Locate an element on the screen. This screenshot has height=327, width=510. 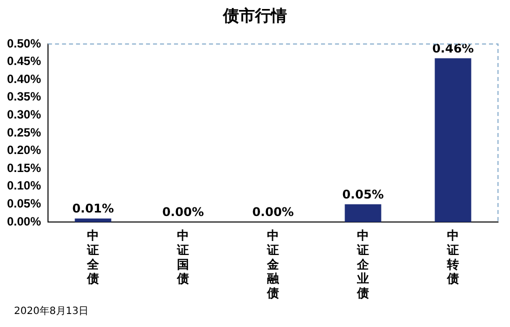
data-label: 0.01% is located at coordinates (93, 209).